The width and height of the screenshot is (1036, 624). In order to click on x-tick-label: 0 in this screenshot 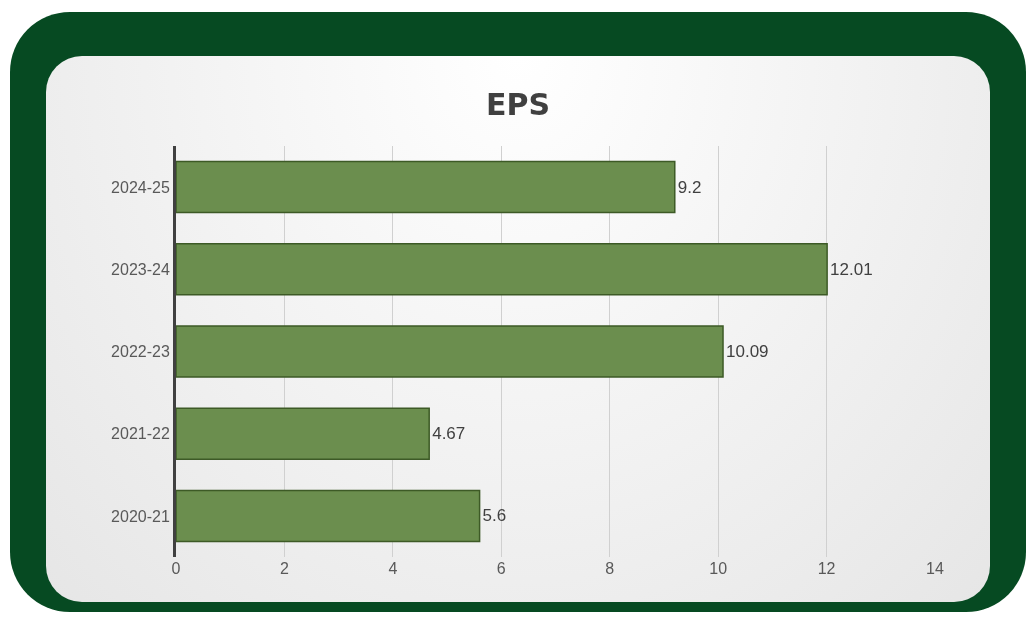, I will do `click(176, 568)`.